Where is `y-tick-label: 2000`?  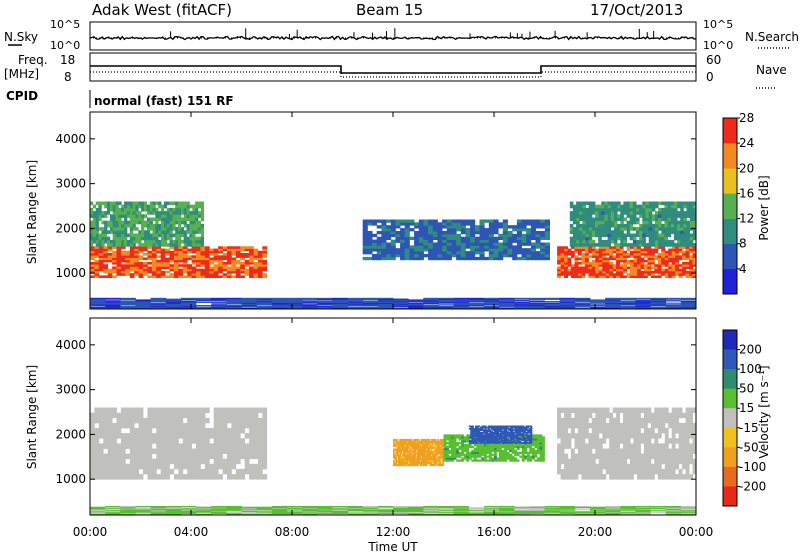 y-tick-label: 2000 is located at coordinates (70, 228).